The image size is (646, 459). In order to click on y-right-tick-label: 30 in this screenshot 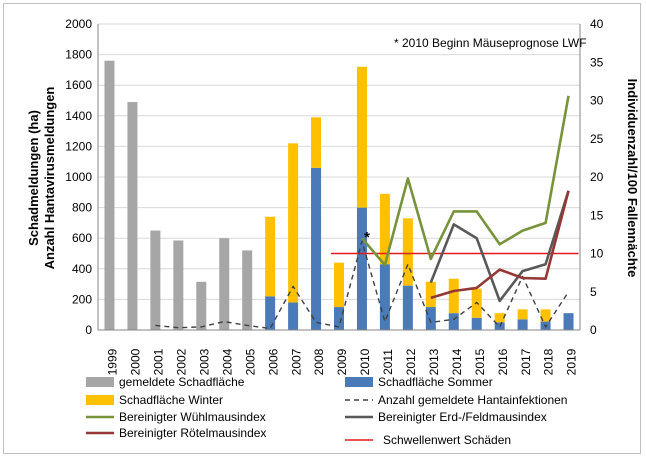, I will do `click(597, 101)`.